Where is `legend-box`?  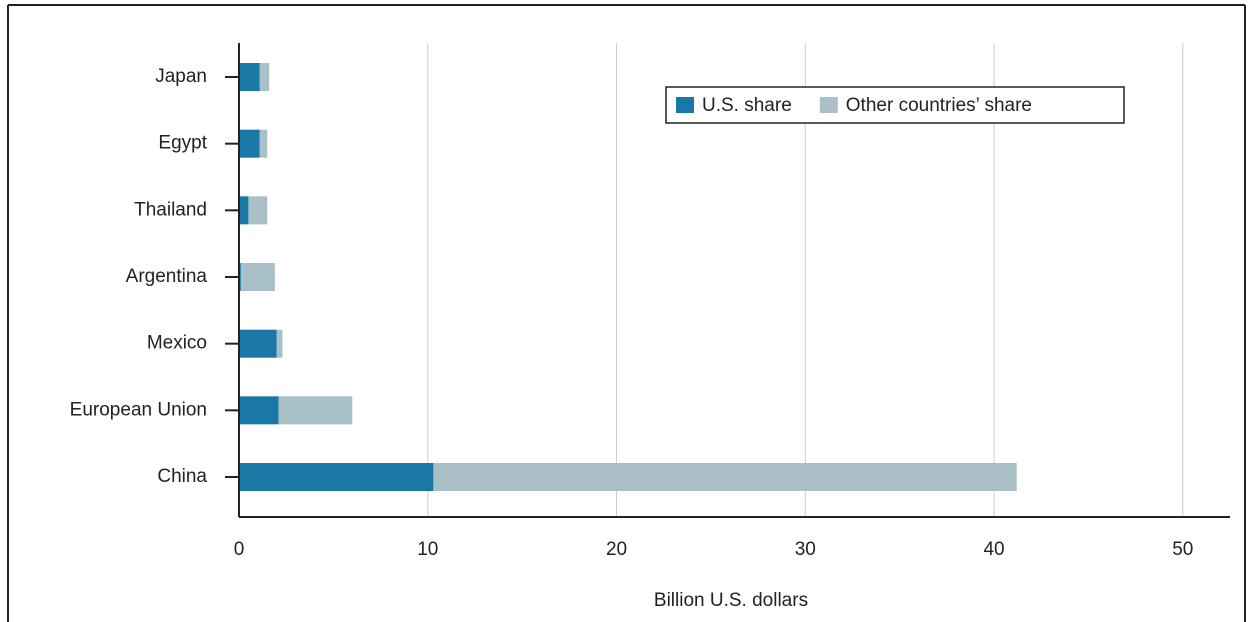 legend-box is located at coordinates (895, 105).